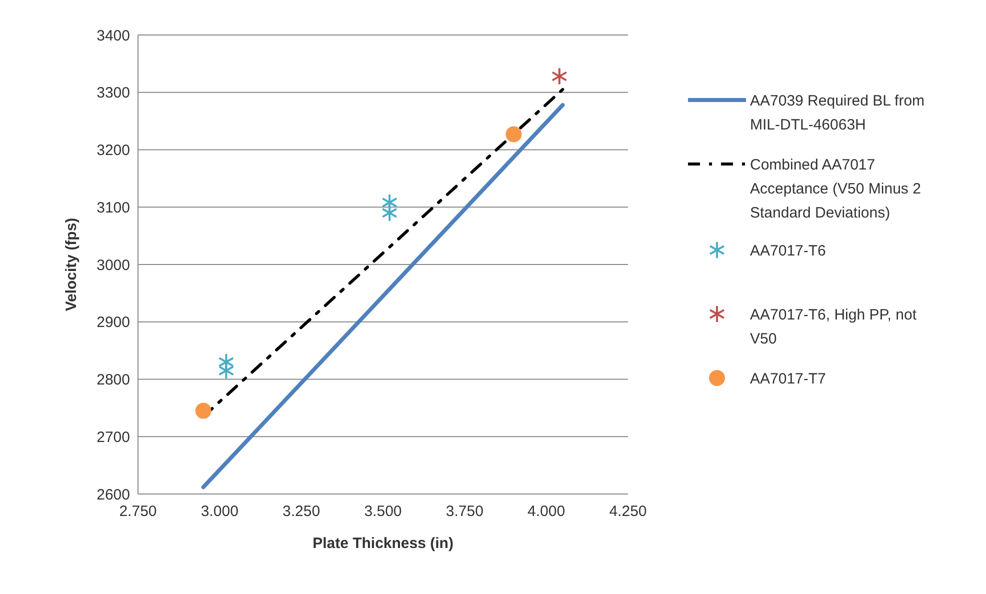  I want to click on y-tick-label: 3400, so click(113, 35).